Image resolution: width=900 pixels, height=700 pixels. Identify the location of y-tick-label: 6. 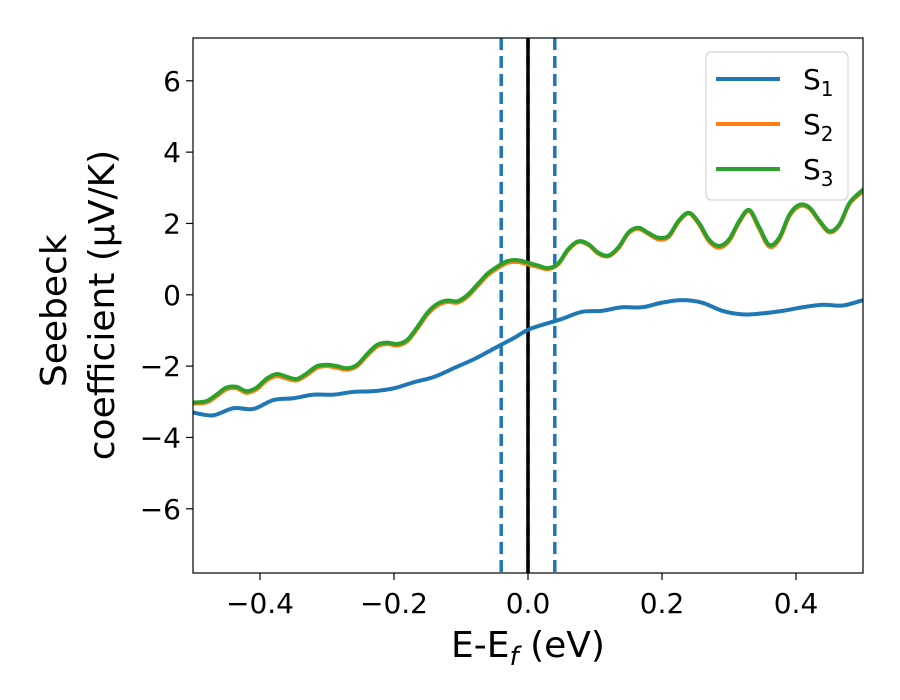
(172, 81).